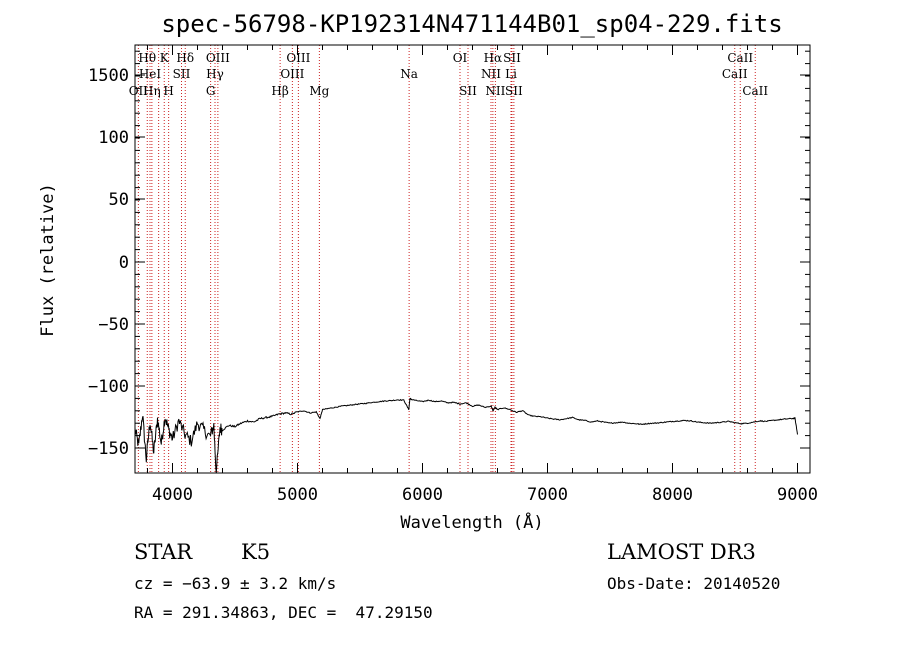  Describe the element at coordinates (113, 138) in the screenshot. I see `y-tick-label: 100` at that location.